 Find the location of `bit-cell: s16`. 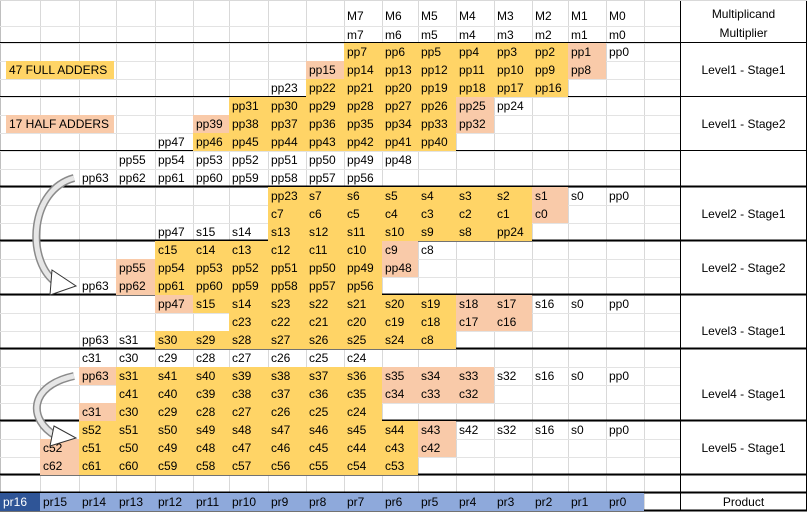

bit-cell: s16 is located at coordinates (545, 430).